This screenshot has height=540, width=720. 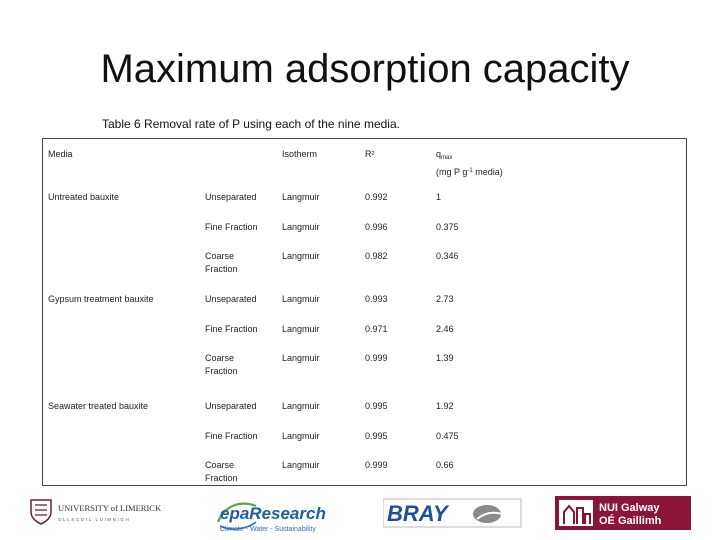 What do you see at coordinates (365, 69) in the screenshot?
I see `slide-title: Maximum adsorption capacity` at bounding box center [365, 69].